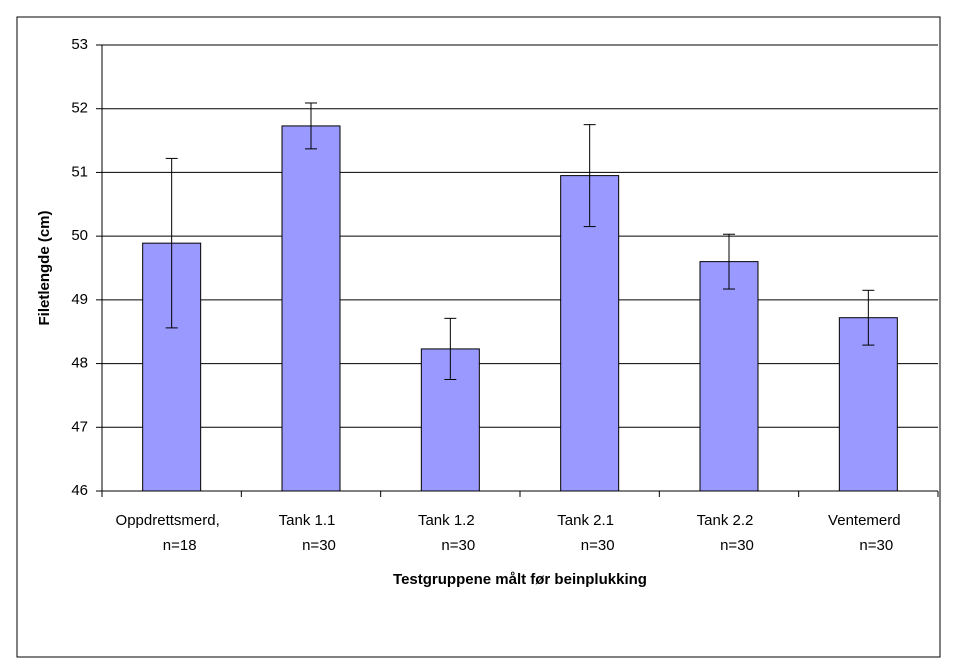 The image size is (957, 658). Describe the element at coordinates (79, 171) in the screenshot. I see `y-tick-label: 51` at that location.